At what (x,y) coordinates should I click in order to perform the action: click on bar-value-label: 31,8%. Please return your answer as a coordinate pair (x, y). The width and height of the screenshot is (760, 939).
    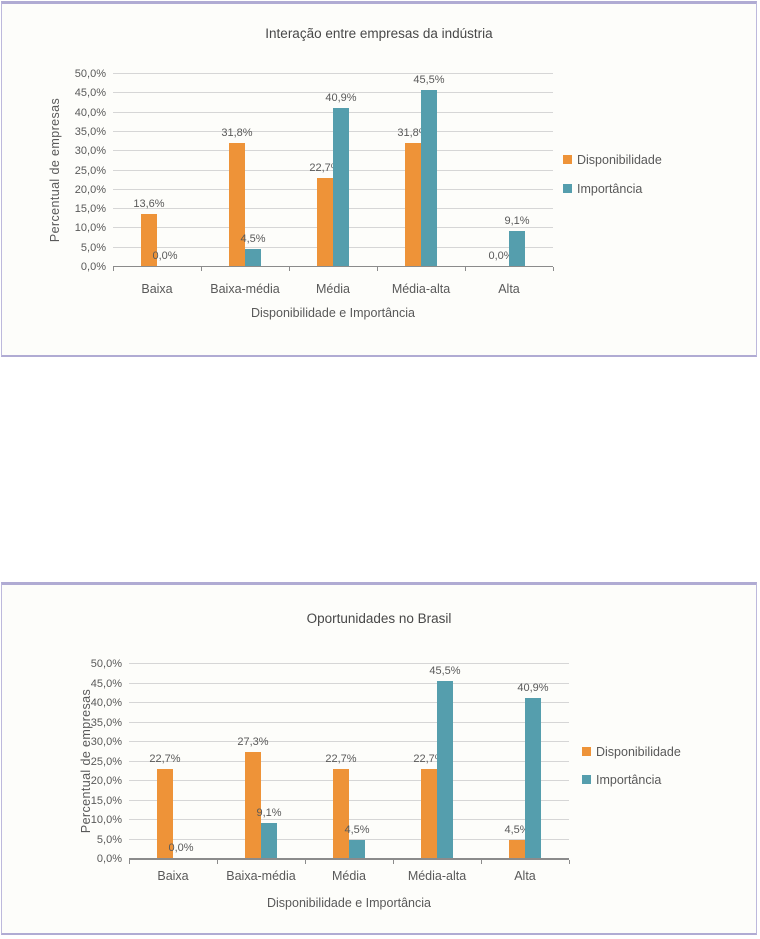
    Looking at the image, I should click on (413, 133).